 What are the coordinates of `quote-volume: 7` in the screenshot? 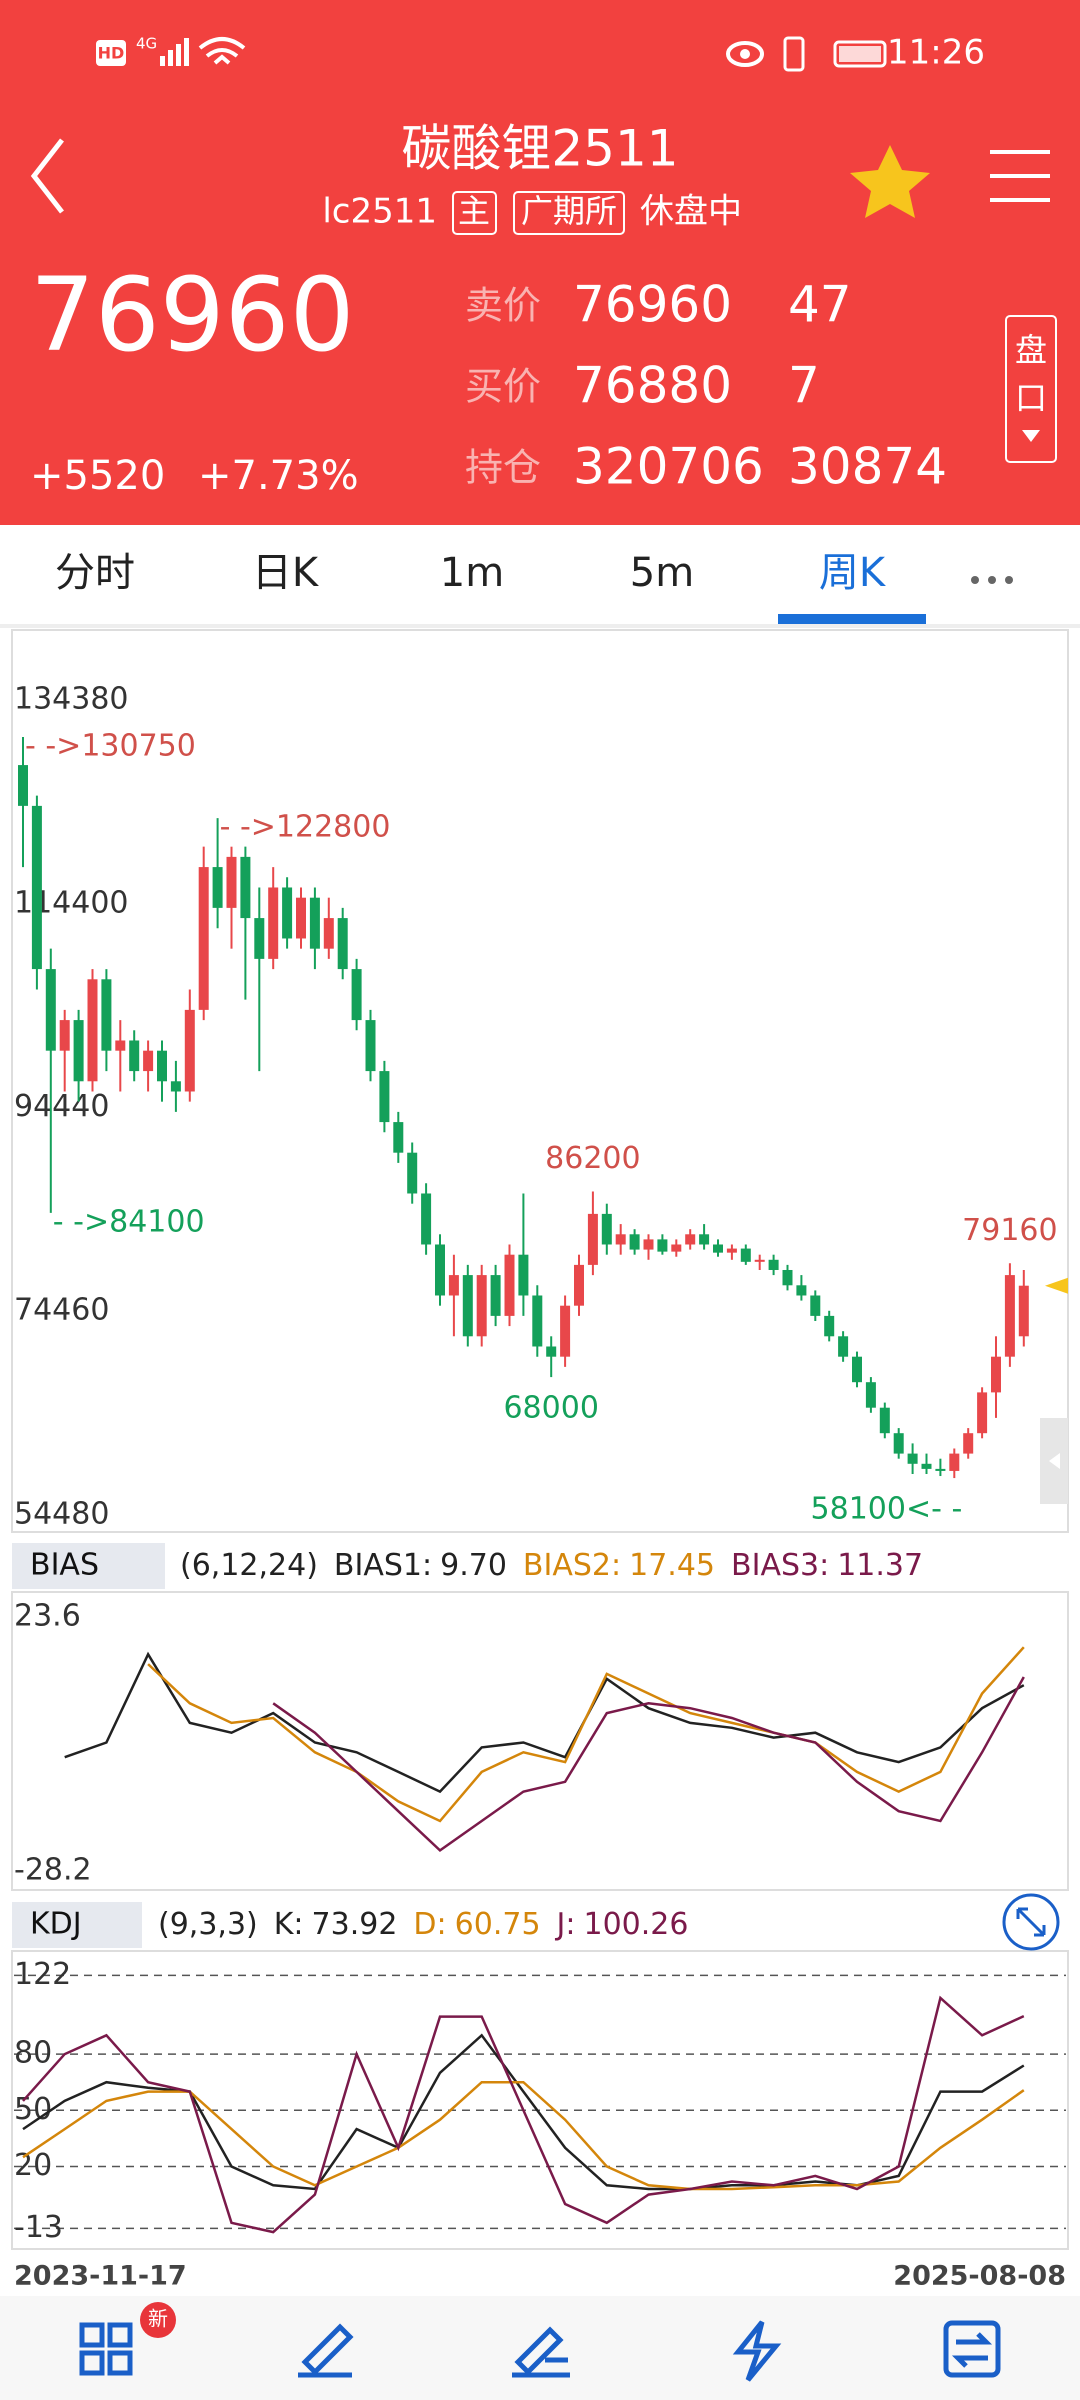 It's located at (804, 386).